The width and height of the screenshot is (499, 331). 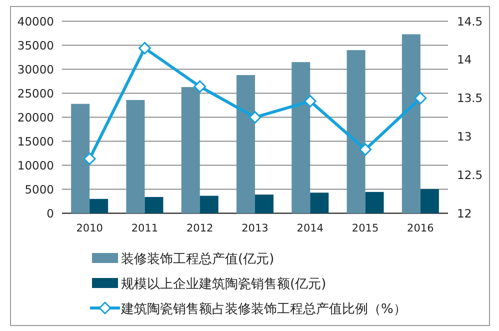 What do you see at coordinates (470, 175) in the screenshot?
I see `y2-tick-label: 12.5` at bounding box center [470, 175].